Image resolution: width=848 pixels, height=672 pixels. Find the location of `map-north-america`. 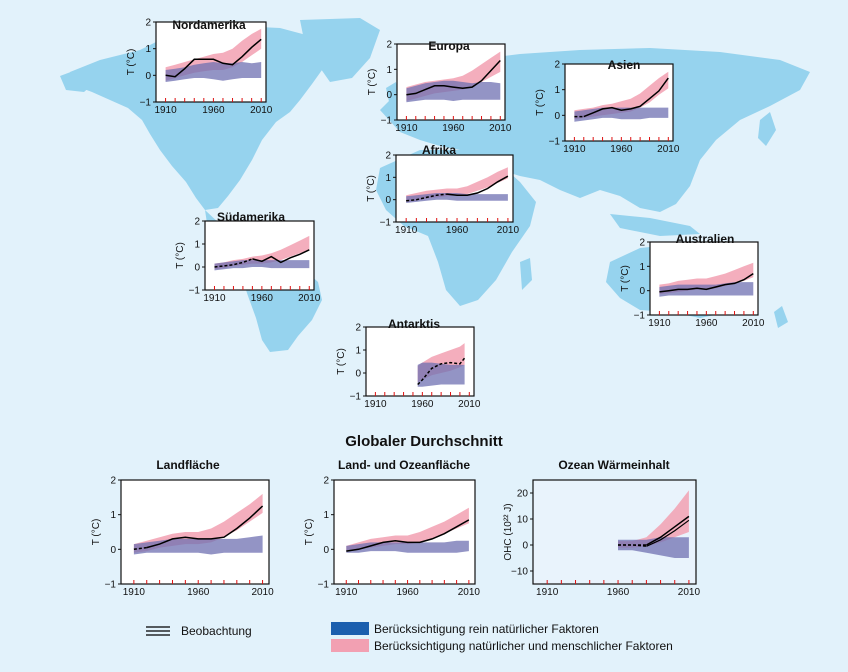

map-north-america is located at coordinates (205, 118).